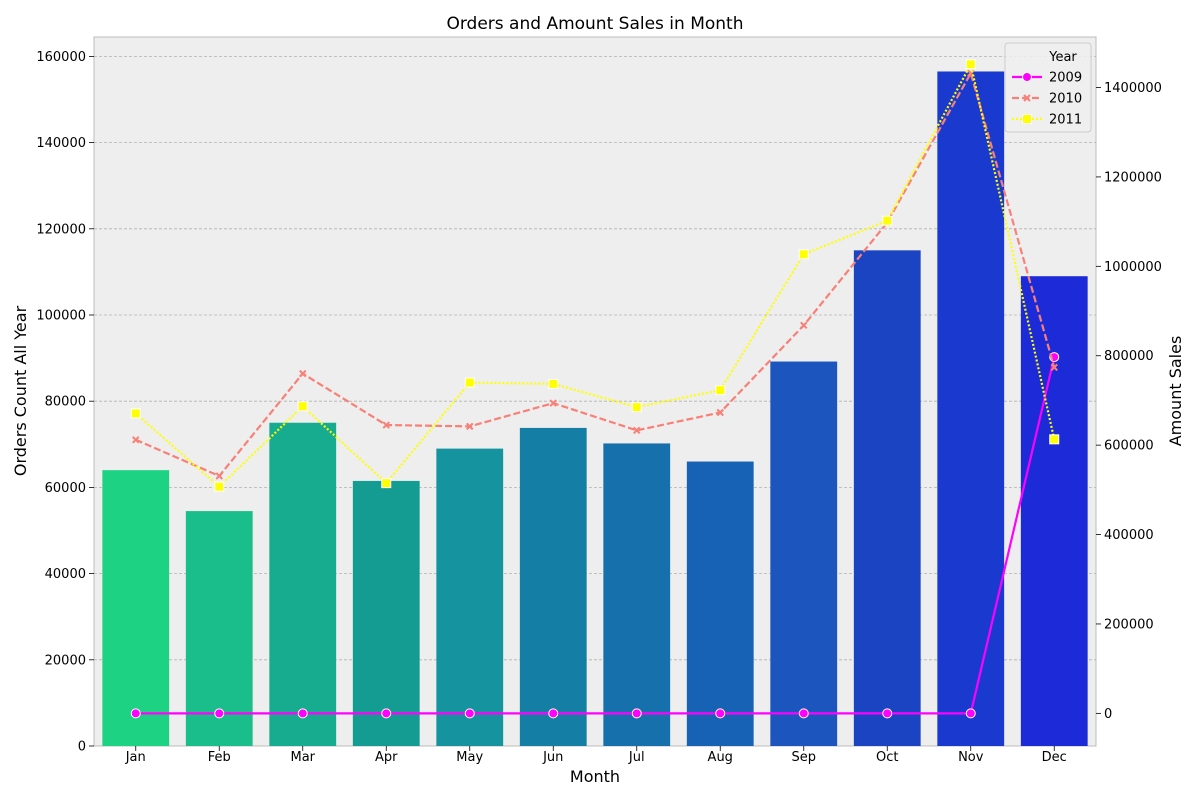 The width and height of the screenshot is (1200, 800). Describe the element at coordinates (135, 713) in the screenshot. I see `point-2009-jan` at that location.